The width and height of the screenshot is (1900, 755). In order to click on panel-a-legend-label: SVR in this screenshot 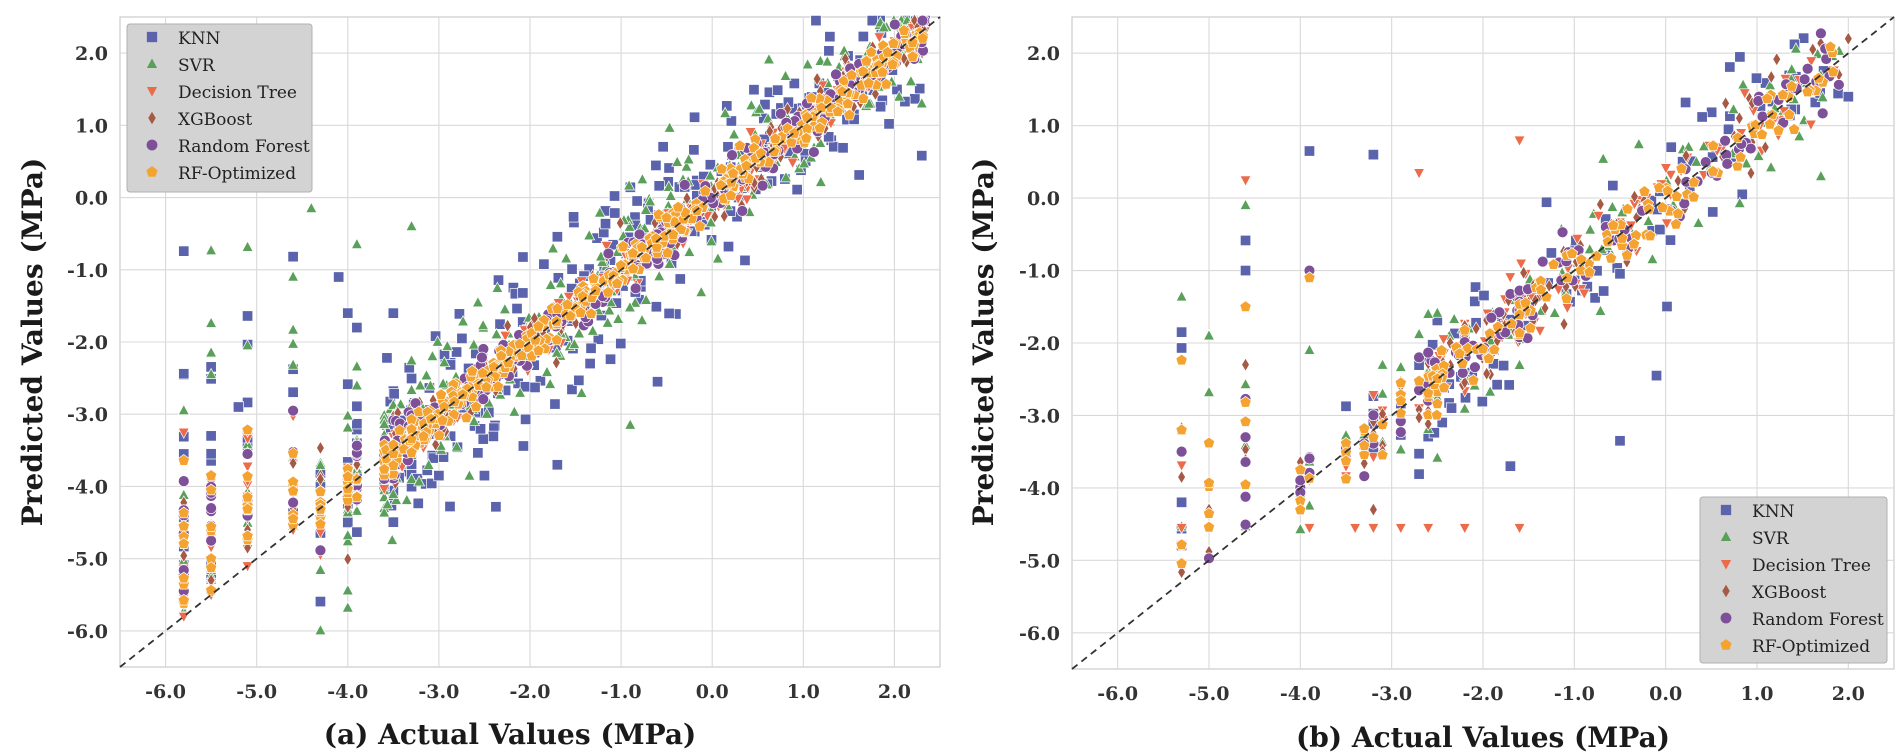, I will do `click(197, 66)`.